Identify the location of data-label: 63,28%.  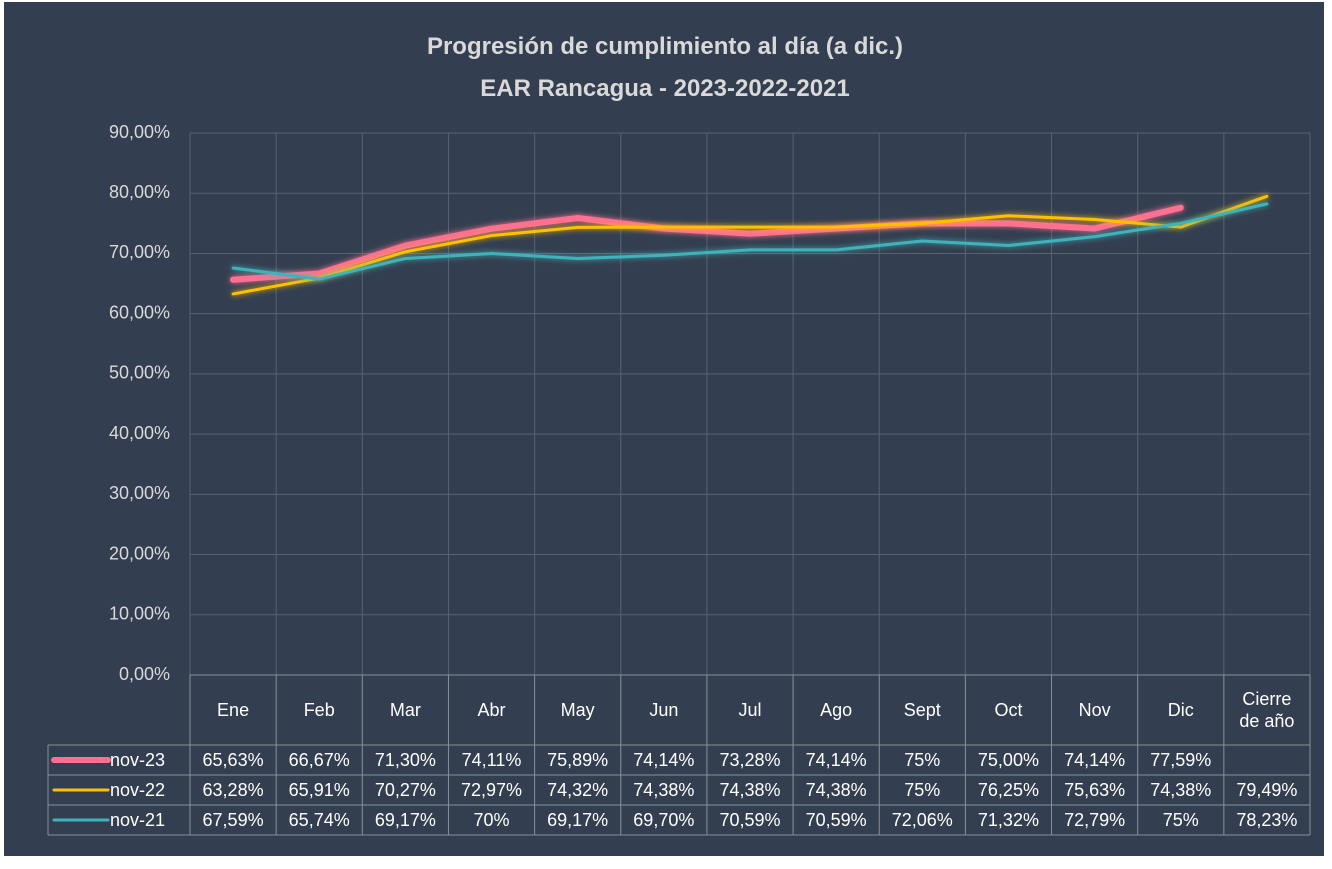
(233, 790).